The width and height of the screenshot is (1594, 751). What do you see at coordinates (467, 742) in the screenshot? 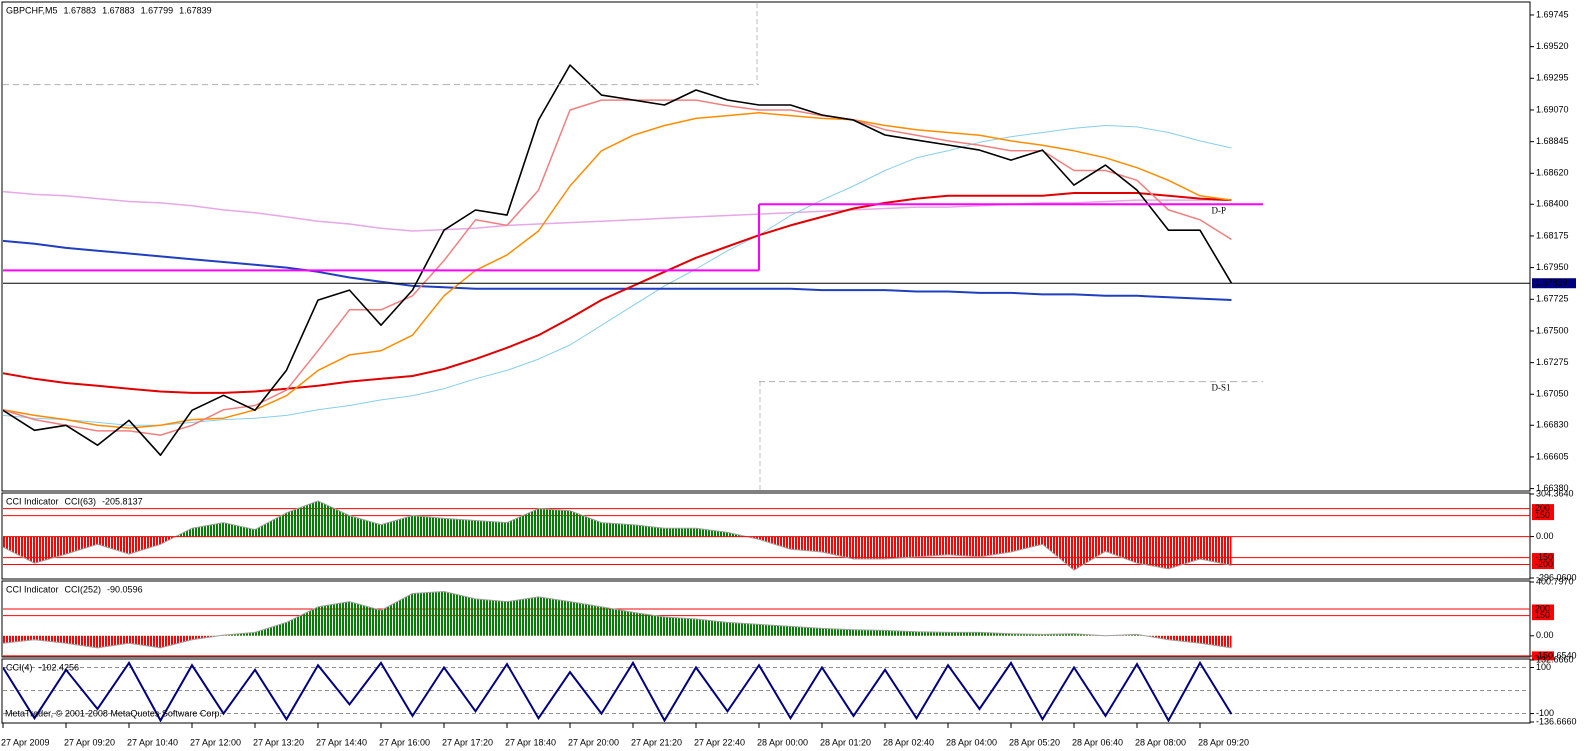
I see `x-tick-label: 27 Apr 17:20` at bounding box center [467, 742].